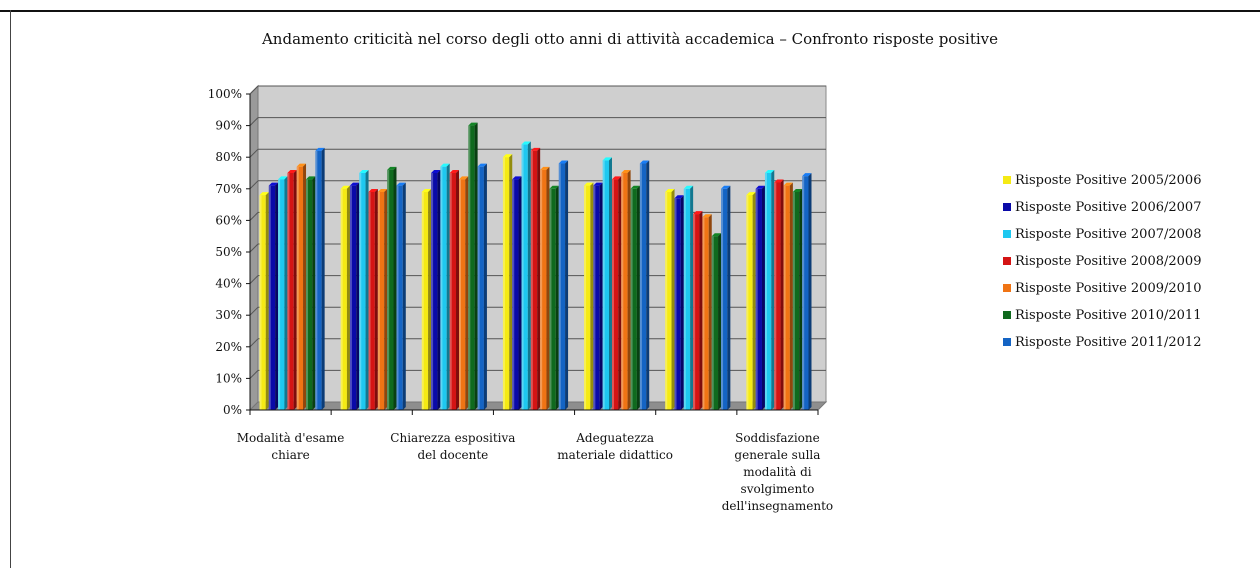  What do you see at coordinates (777, 438) in the screenshot?
I see `x-category-label: Soddisfazione` at bounding box center [777, 438].